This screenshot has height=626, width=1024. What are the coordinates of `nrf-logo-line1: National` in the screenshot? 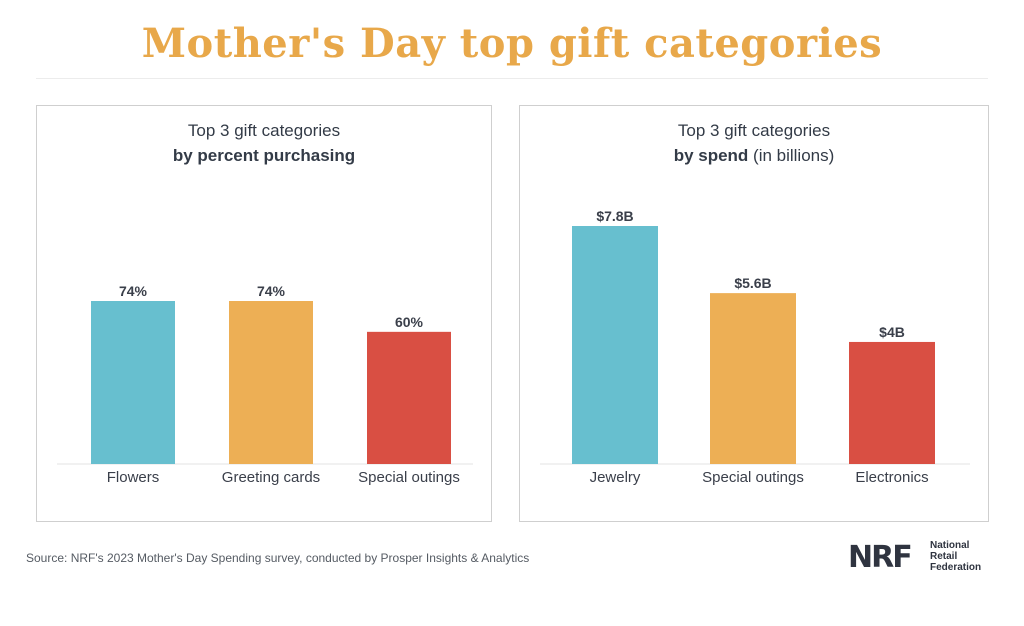 It's located at (950, 545).